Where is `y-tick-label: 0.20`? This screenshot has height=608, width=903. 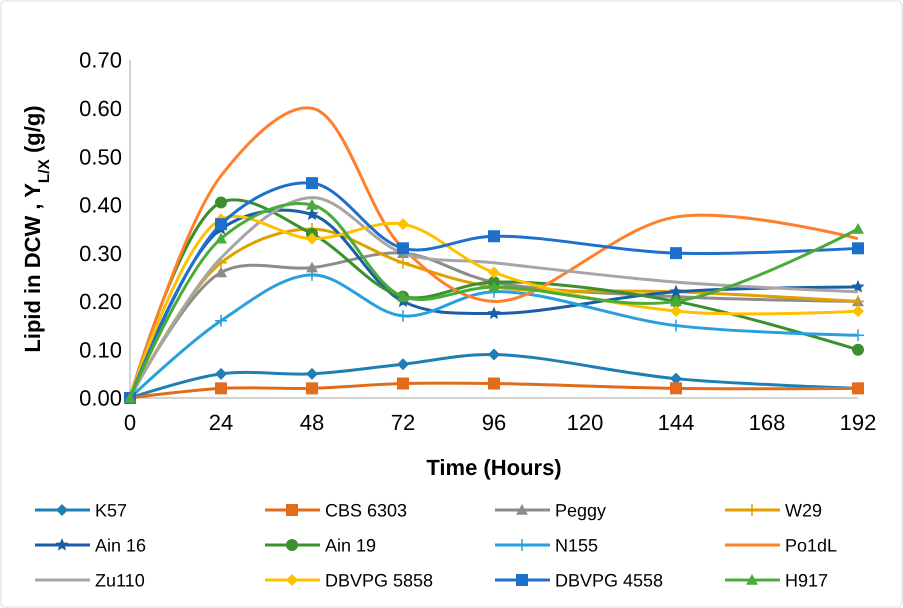 y-tick-label: 0.20 is located at coordinates (100, 301).